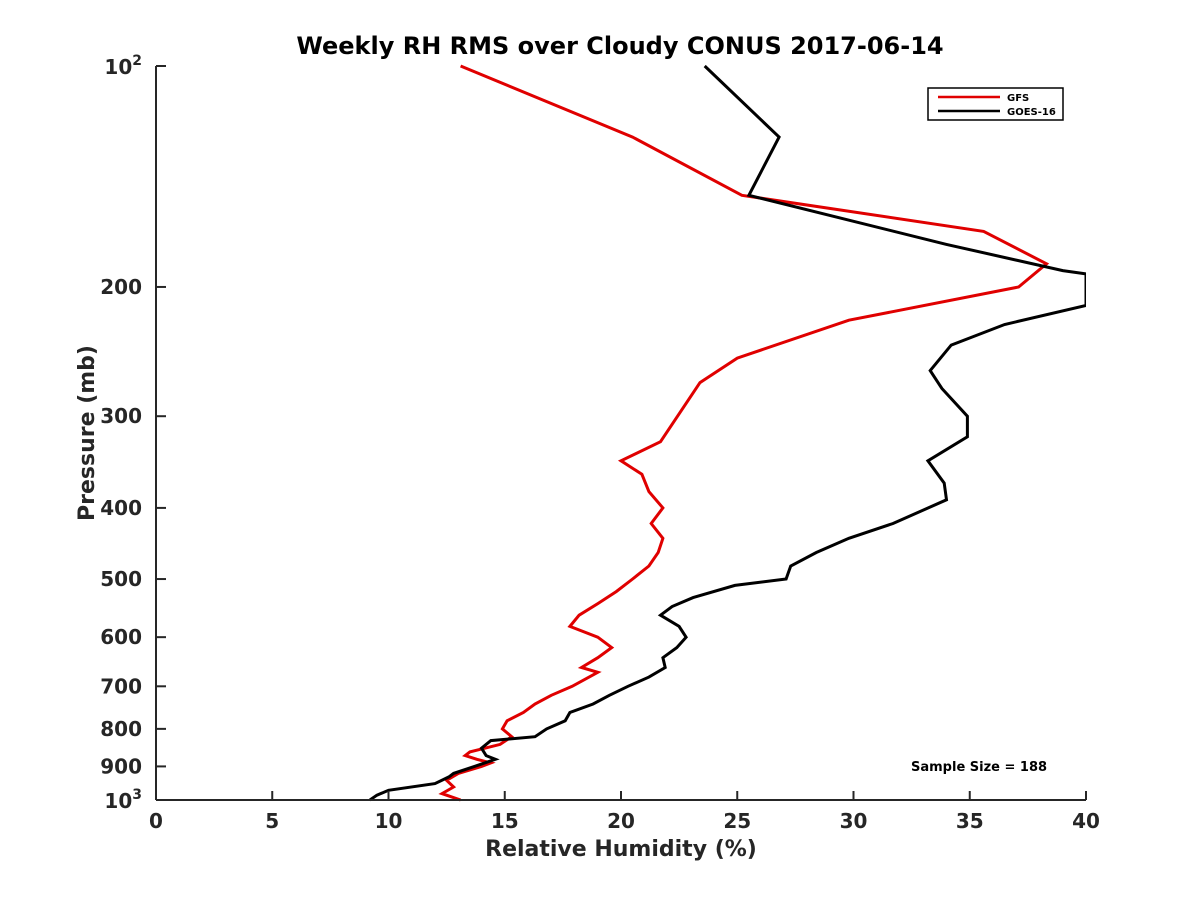 The image size is (1200, 904). What do you see at coordinates (1086, 821) in the screenshot?
I see `x-tick-label: 40` at bounding box center [1086, 821].